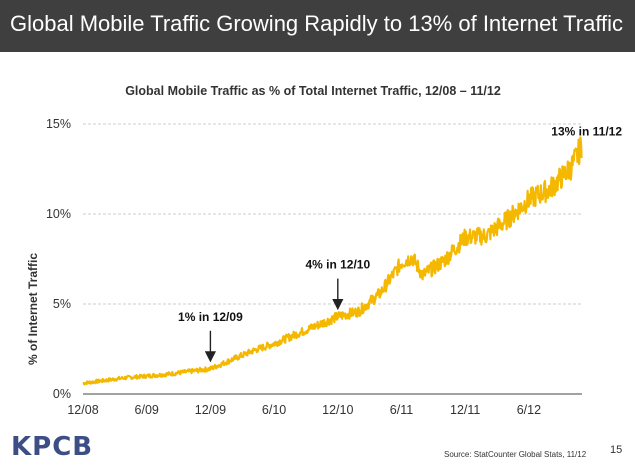 The height and width of the screenshot is (472, 635). I want to click on y-tick-label: 15%, so click(58, 124).